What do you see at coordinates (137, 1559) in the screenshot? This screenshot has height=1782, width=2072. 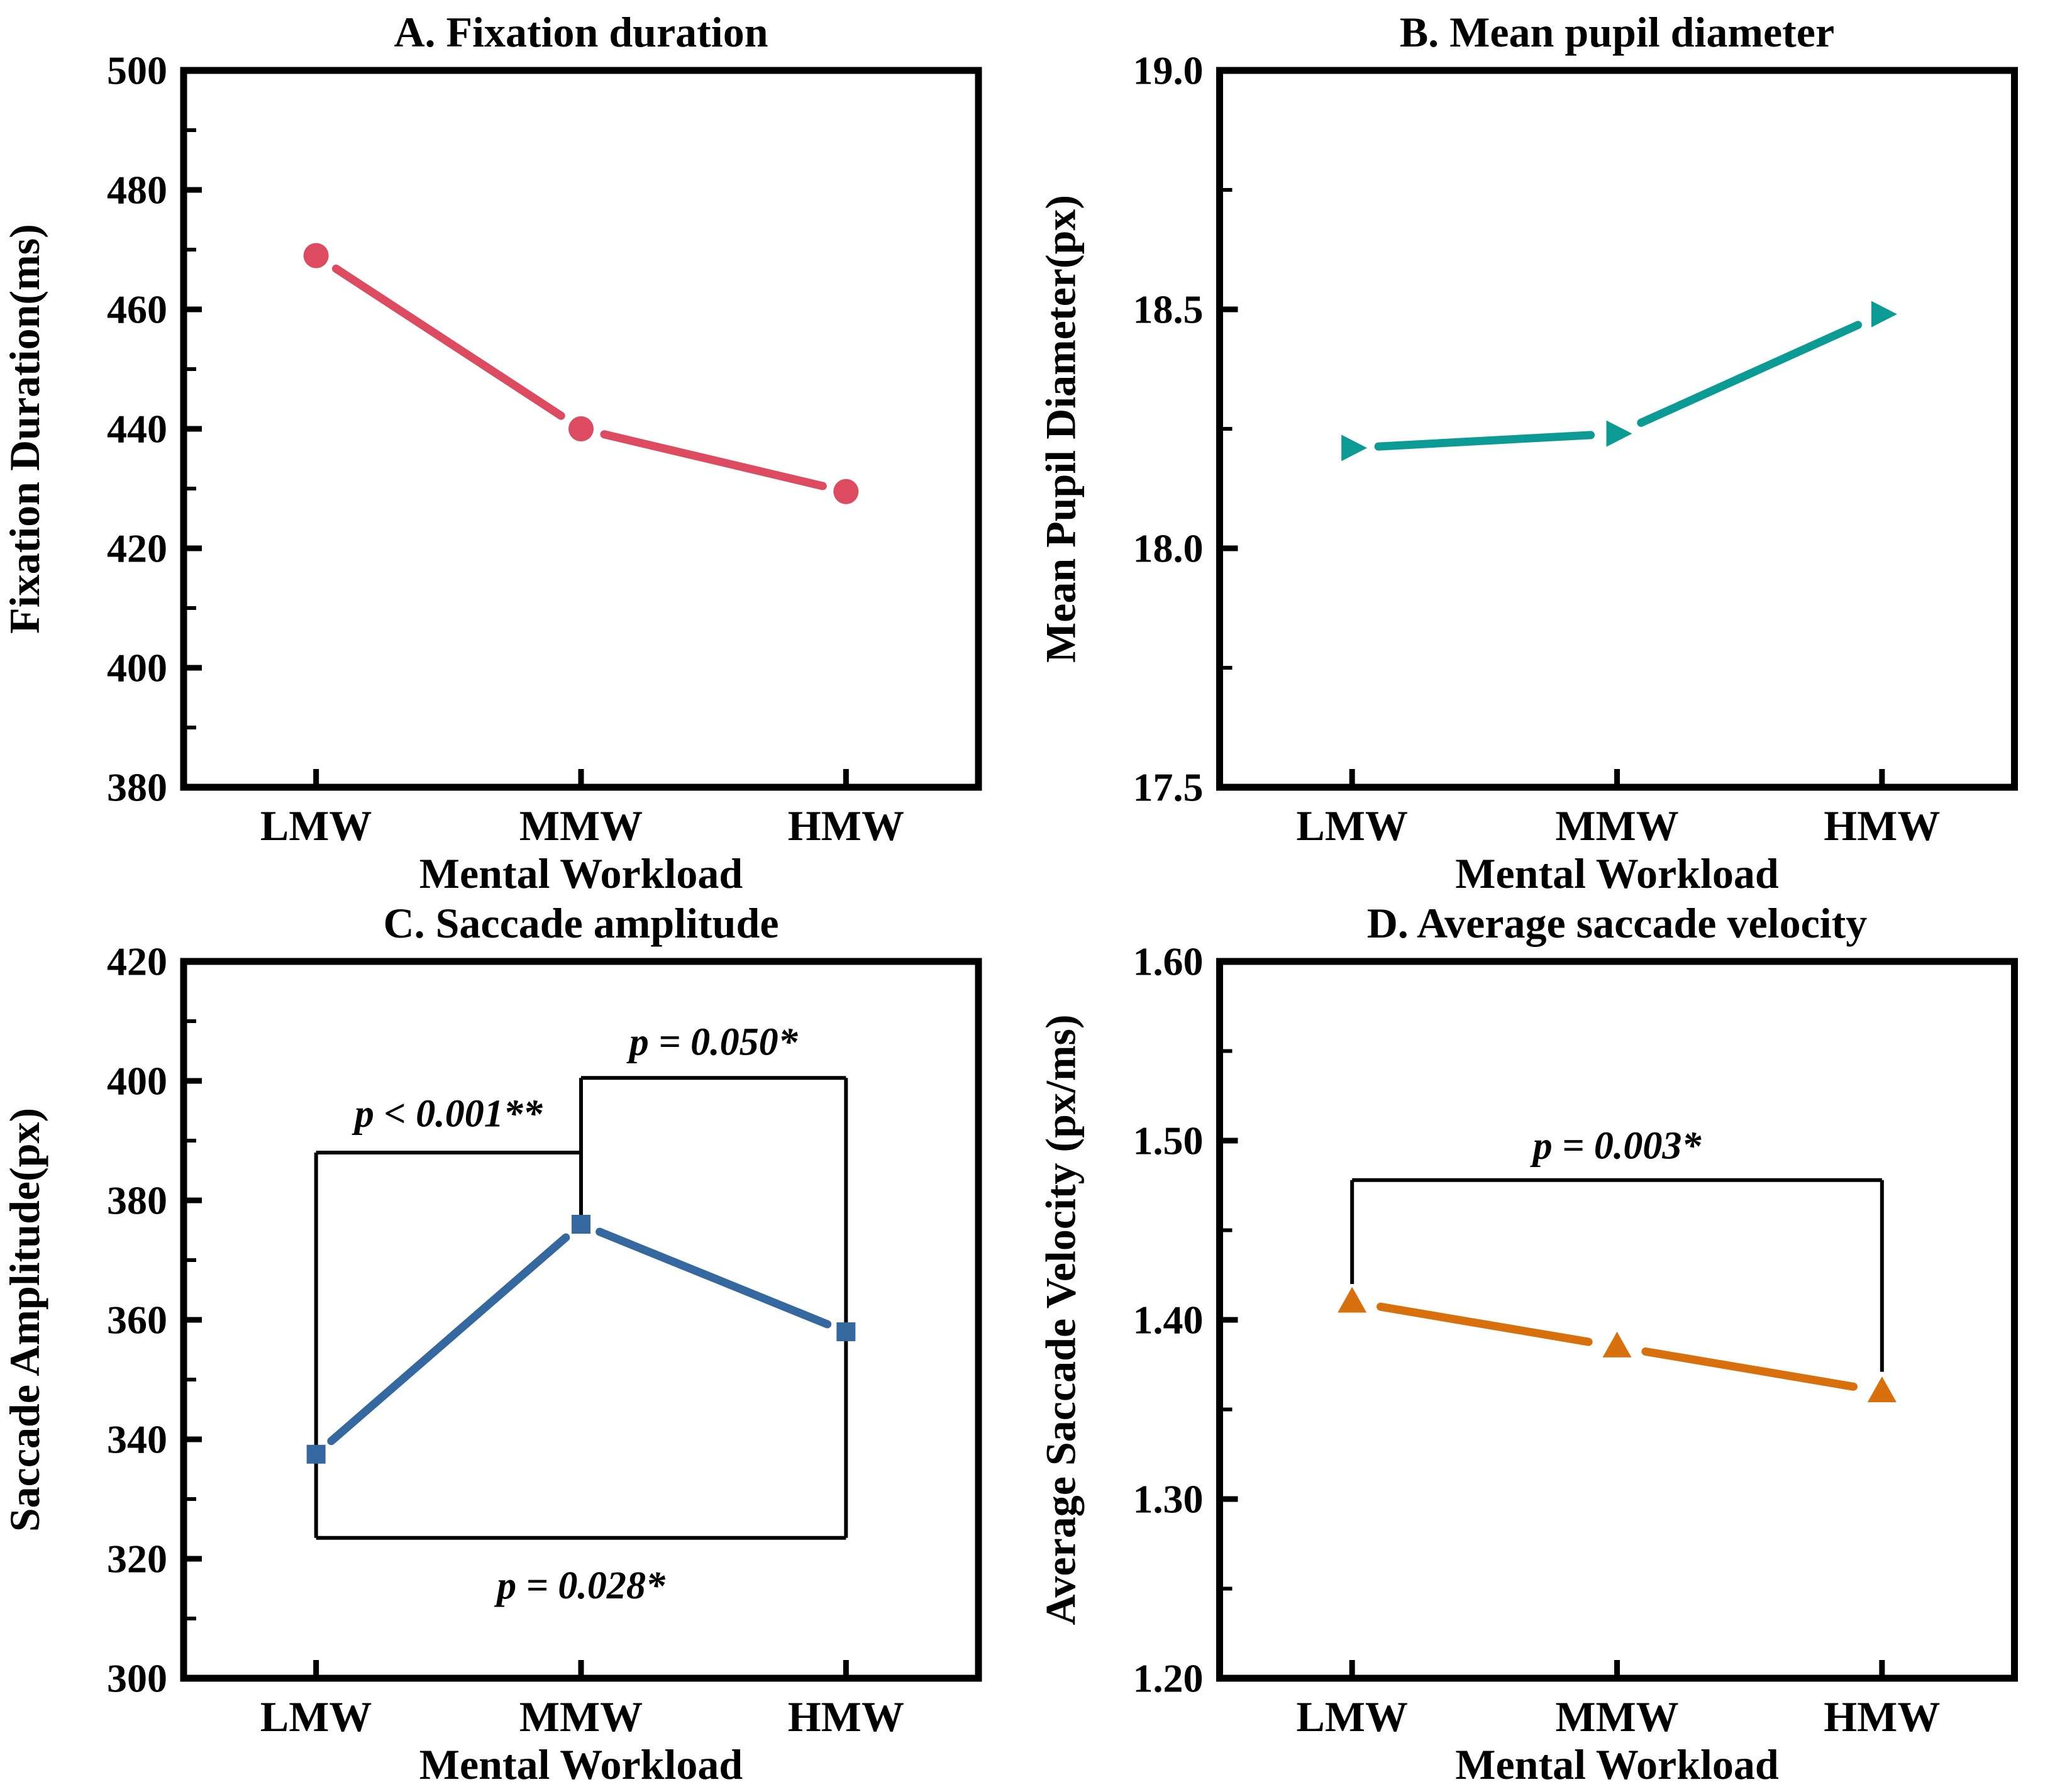 I see `y-tick-label: 320` at bounding box center [137, 1559].